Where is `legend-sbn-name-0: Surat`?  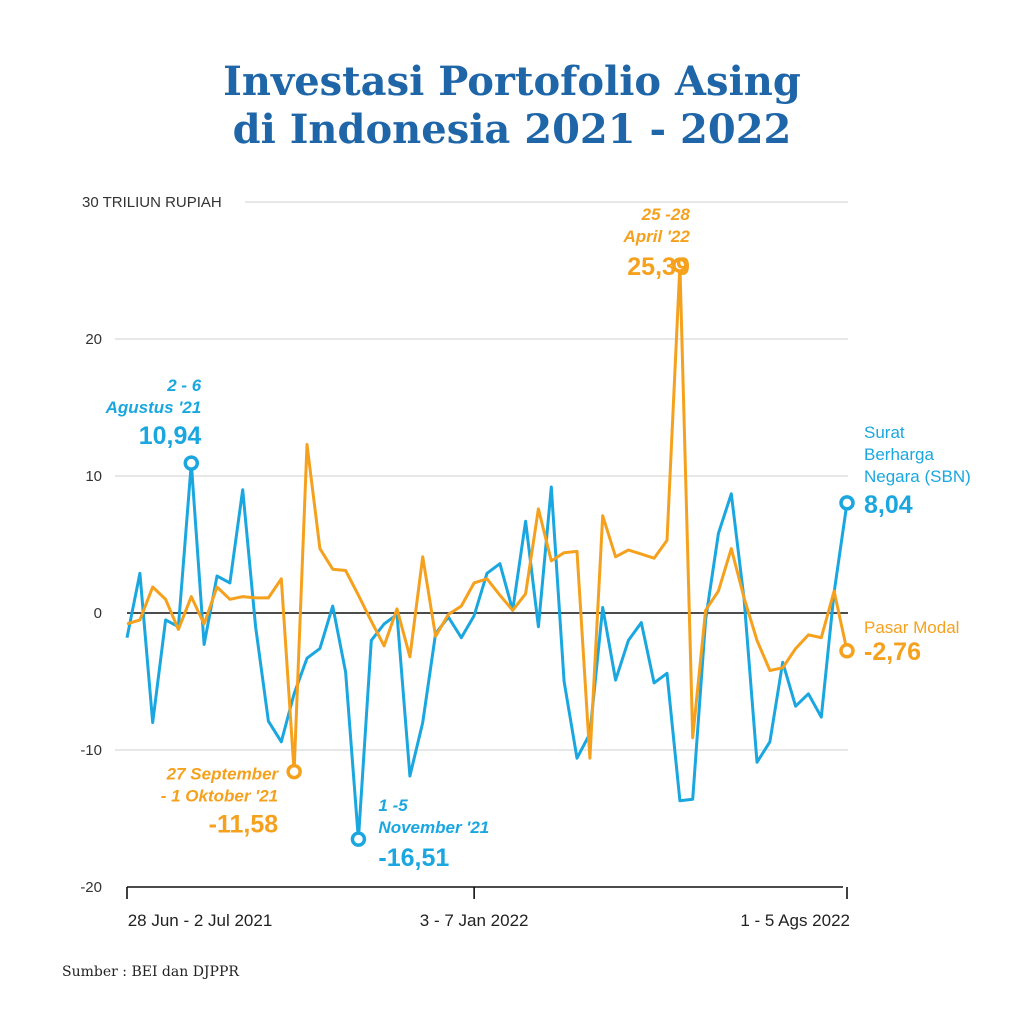
legend-sbn-name-0: Surat is located at coordinates (884, 432).